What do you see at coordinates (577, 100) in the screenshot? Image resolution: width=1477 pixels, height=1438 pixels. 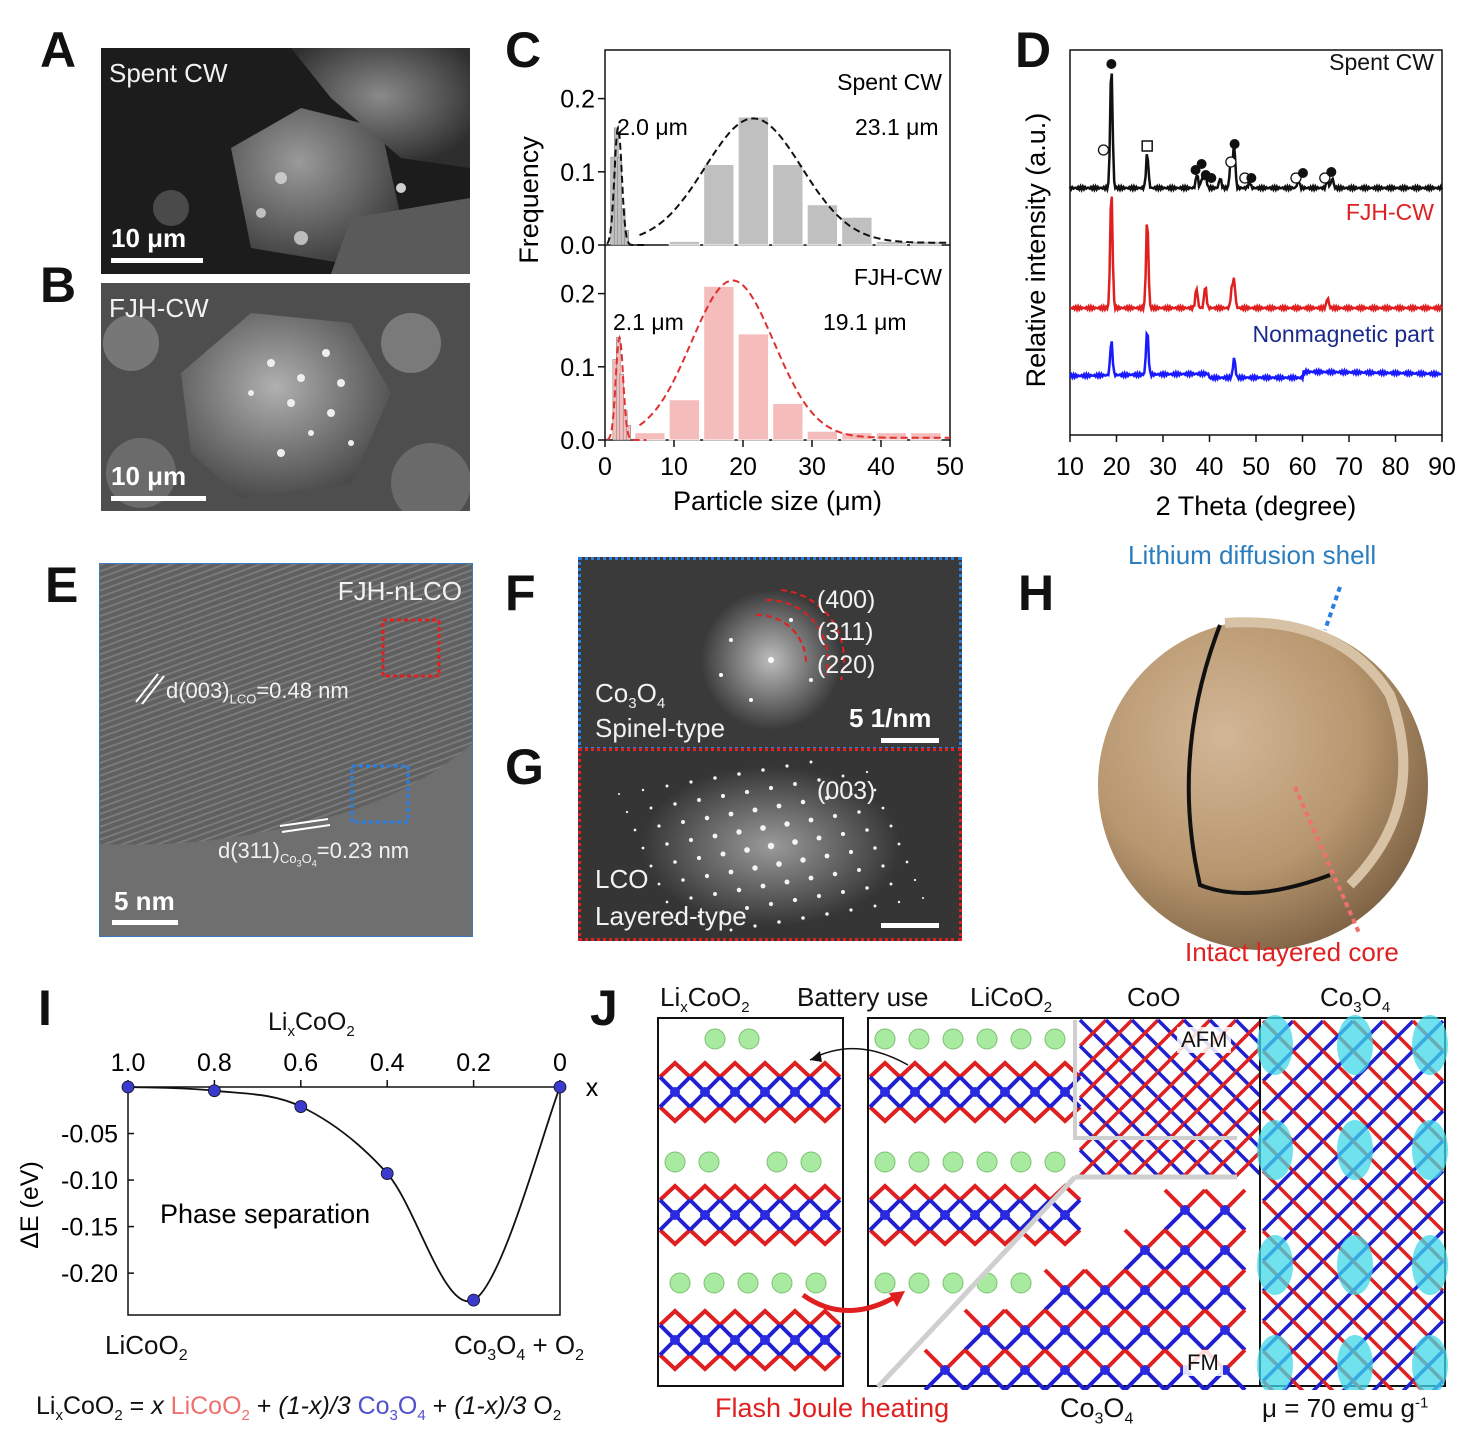 I see `y-tick-label: 0.2` at bounding box center [577, 100].